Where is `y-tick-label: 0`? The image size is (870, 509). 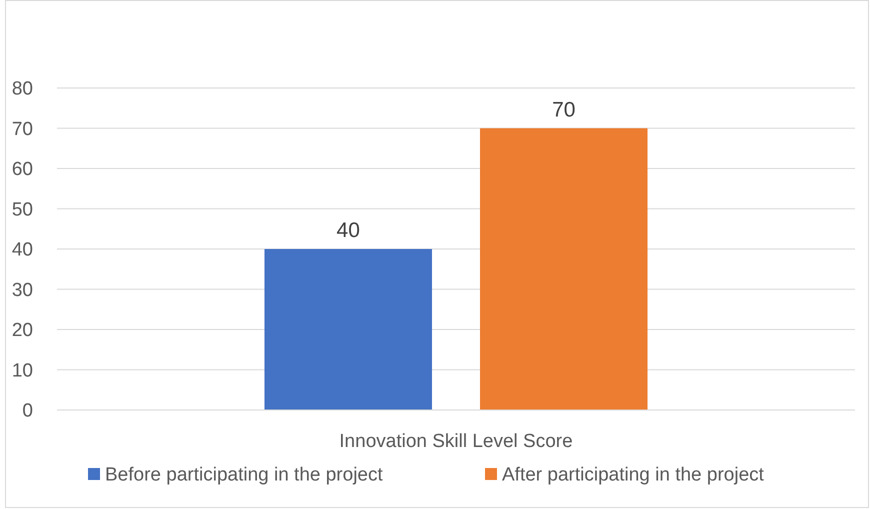 y-tick-label: 0 is located at coordinates (27, 411).